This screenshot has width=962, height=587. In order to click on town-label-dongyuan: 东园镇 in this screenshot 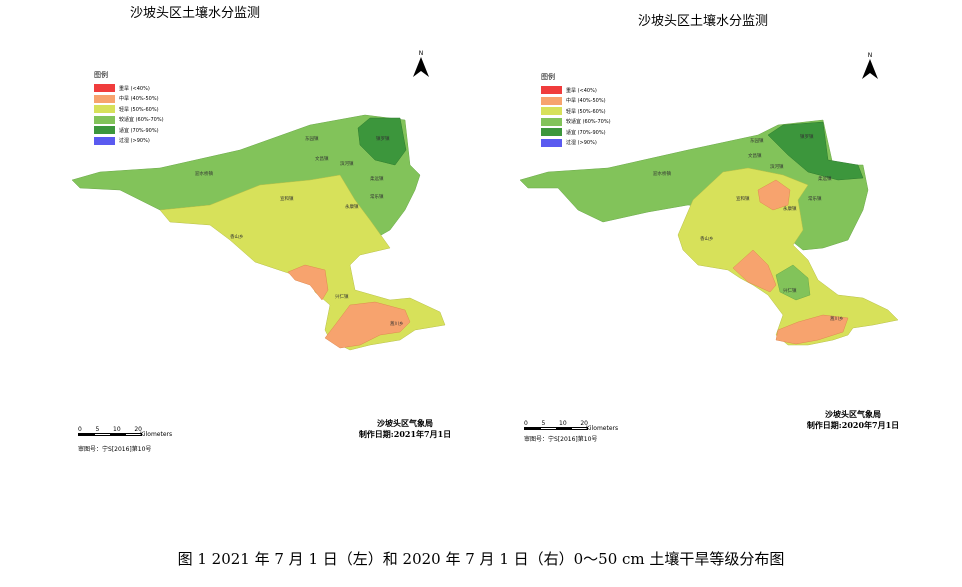, I will do `click(757, 140)`.